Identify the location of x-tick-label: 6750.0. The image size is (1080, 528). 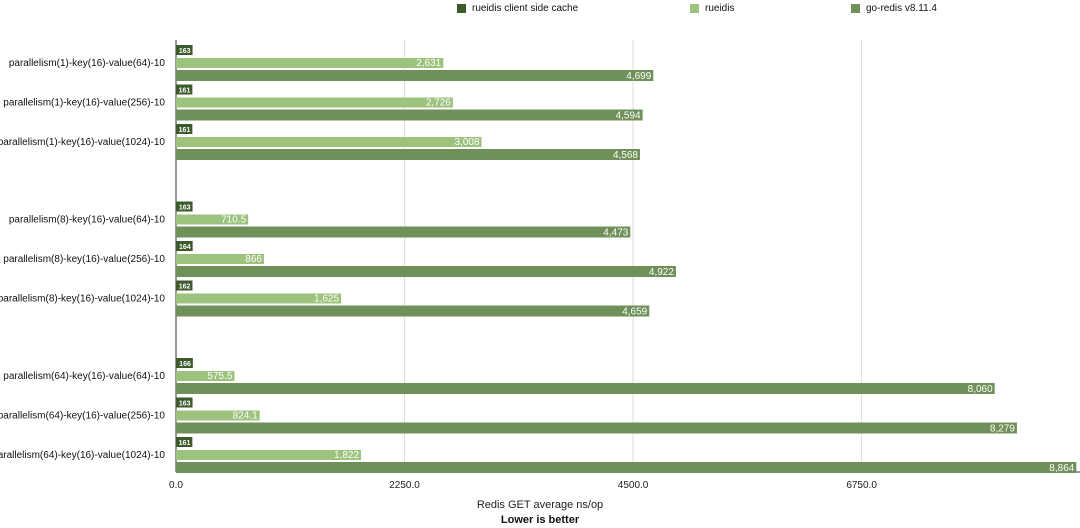
(861, 485).